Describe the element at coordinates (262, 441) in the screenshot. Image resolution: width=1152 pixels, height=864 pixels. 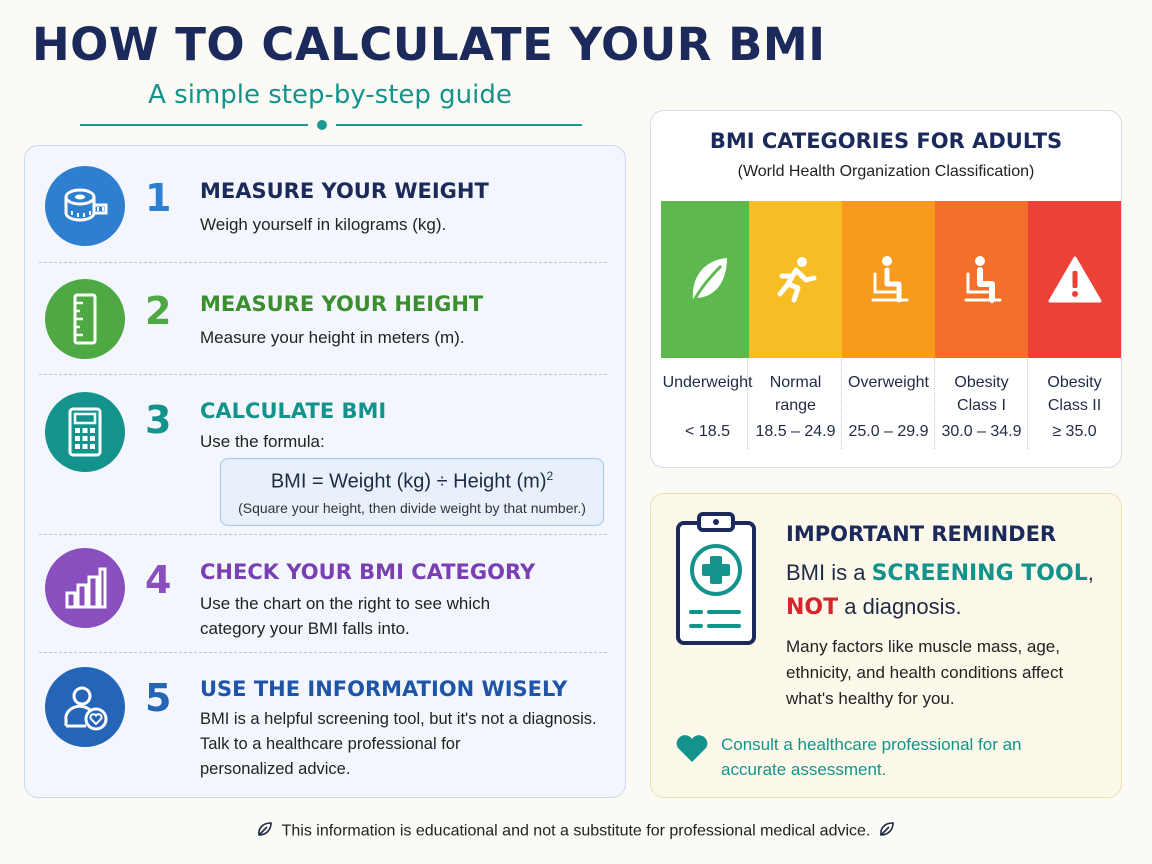
I see `step-description: Use the formula:` at that location.